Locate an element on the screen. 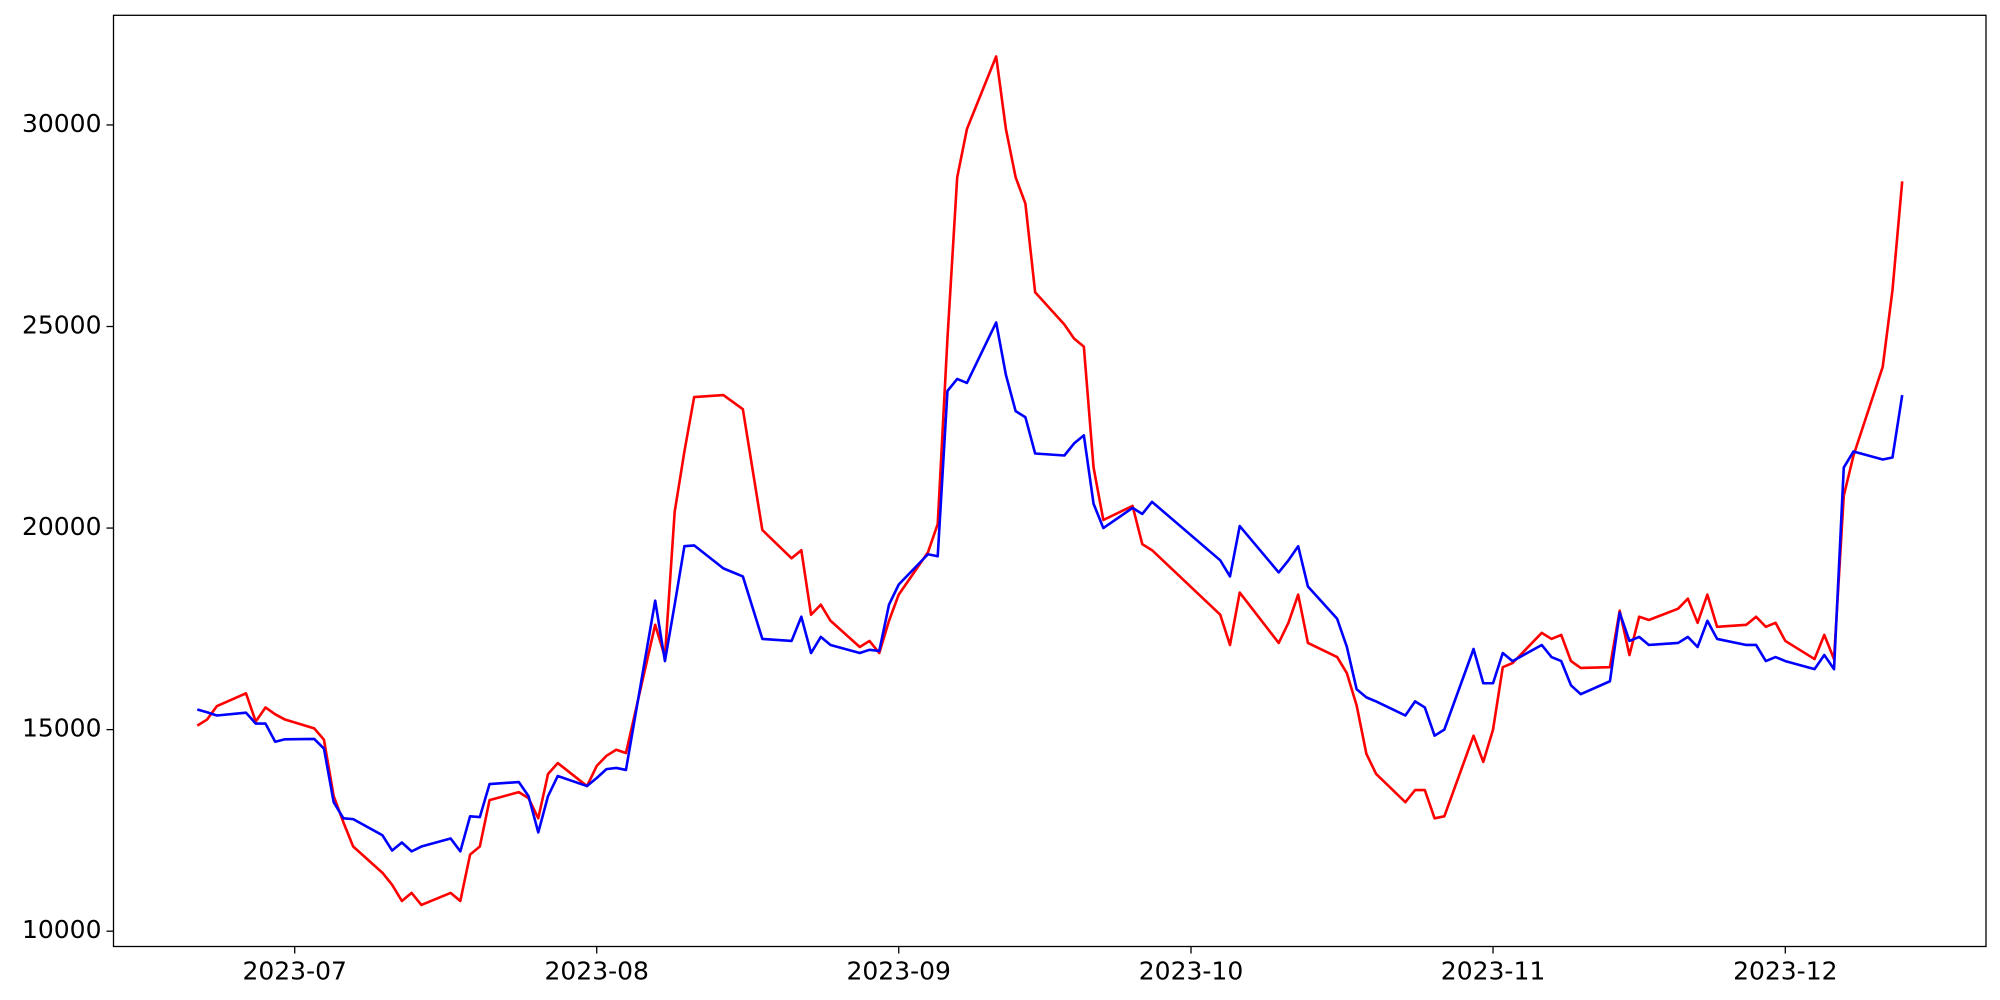 The height and width of the screenshot is (1000, 2000). x-tick-label: 2023-12 is located at coordinates (1785, 971).